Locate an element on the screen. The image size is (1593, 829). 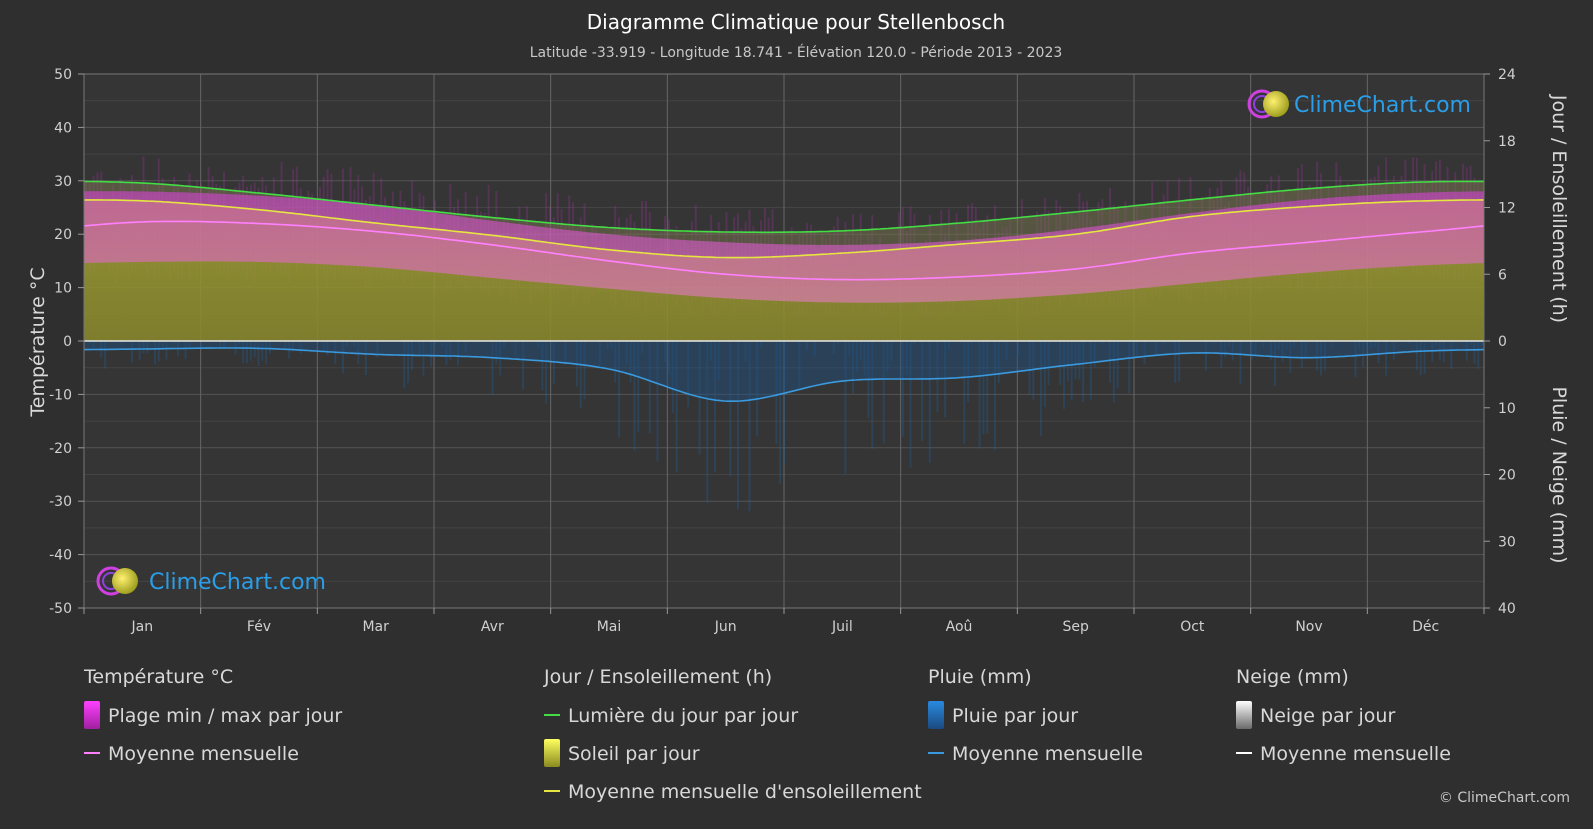
left-tick-label: 30 is located at coordinates (63, 182).